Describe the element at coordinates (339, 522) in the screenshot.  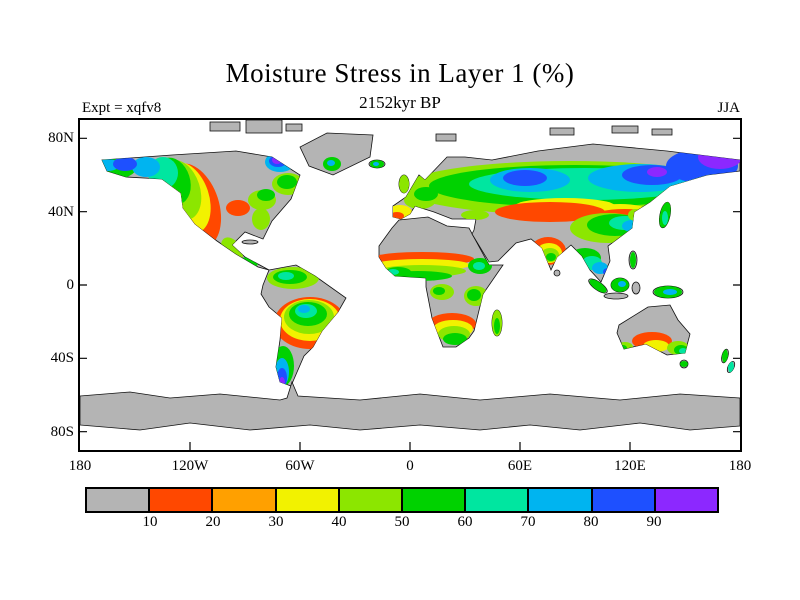
I see `colorbar-tick-label: 40` at that location.